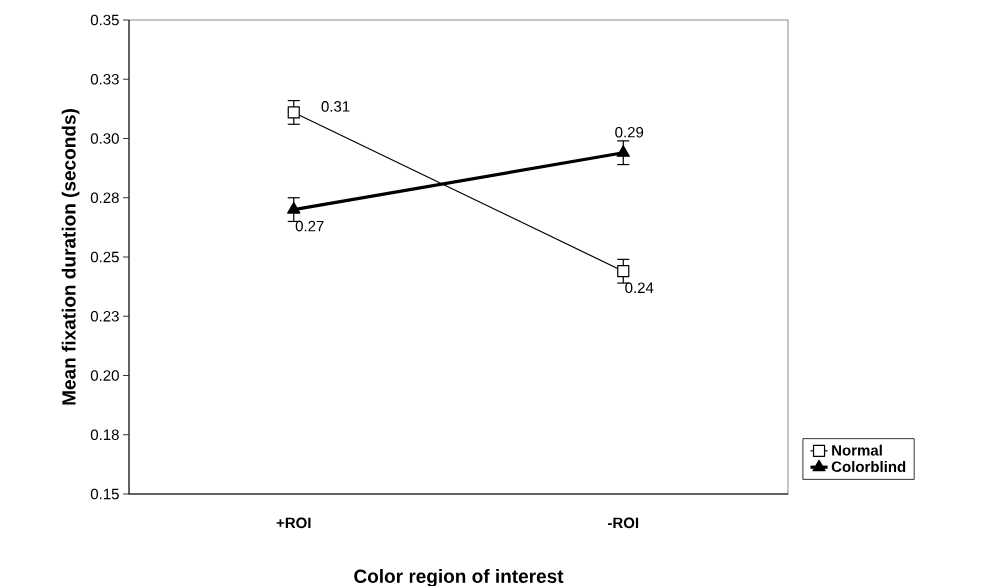  I want to click on data-label: 0.29, so click(629, 132).